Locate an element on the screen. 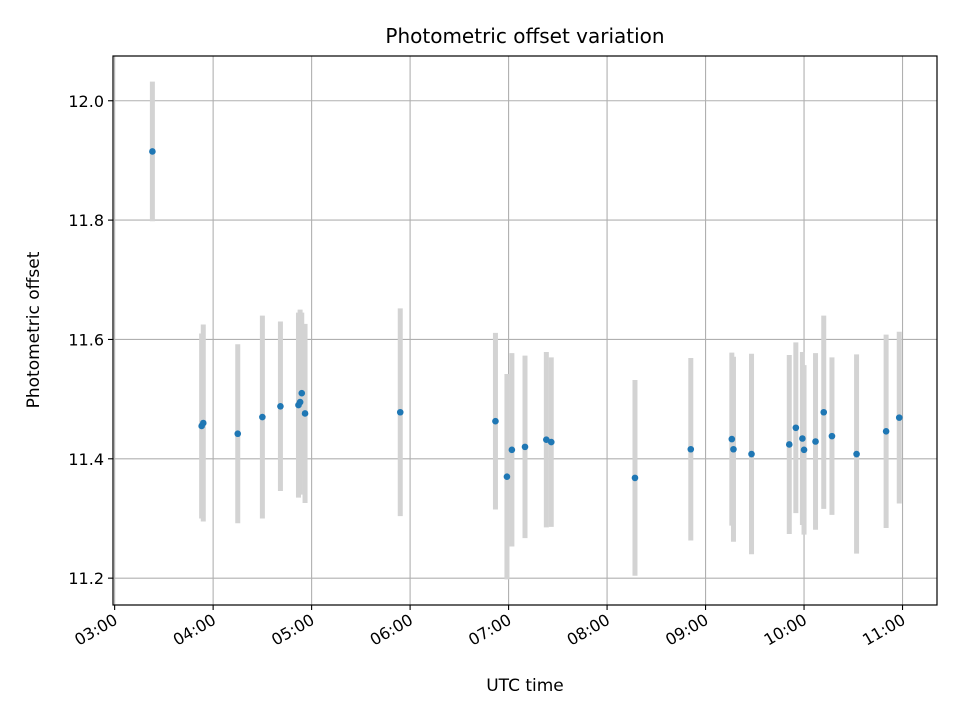  y-axis: 11.2 11.4 11.6 11.8 12.0 is located at coordinates (90, 340).